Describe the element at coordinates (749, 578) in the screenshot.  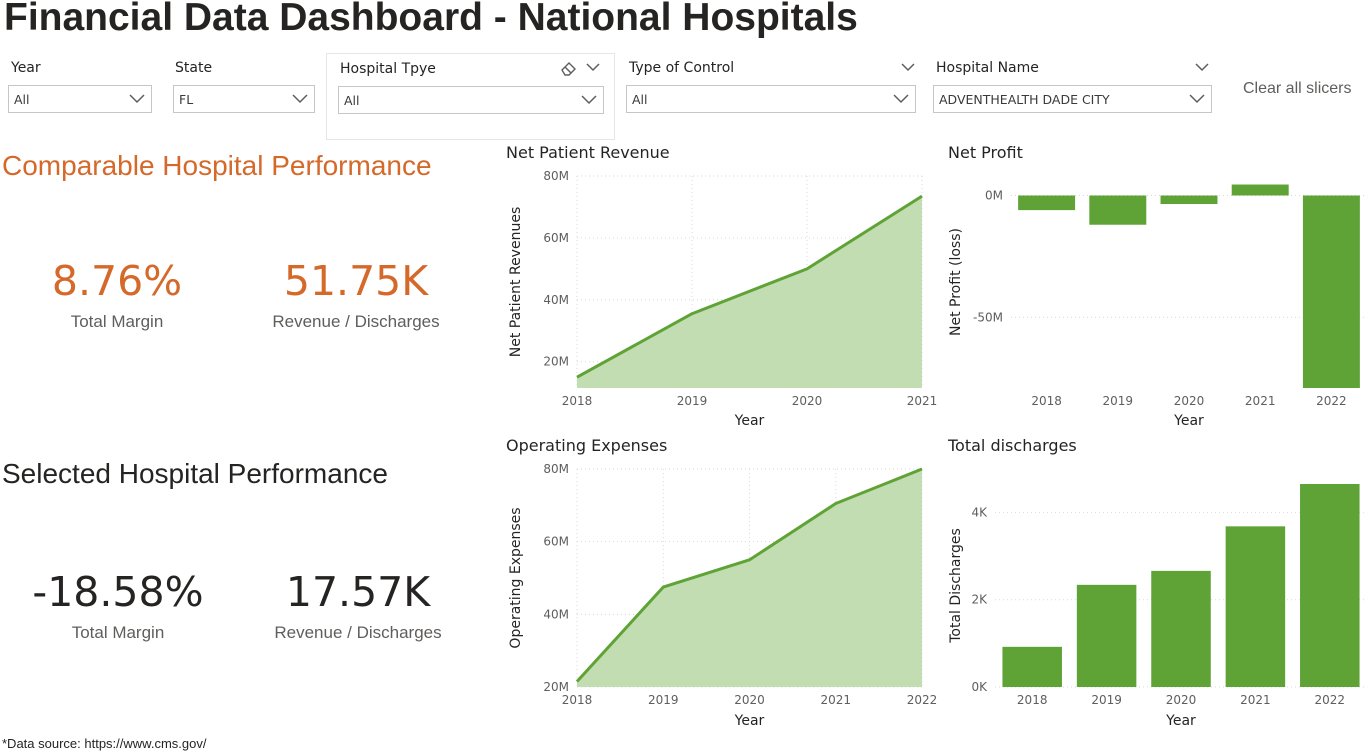
I see `area-fill` at that location.